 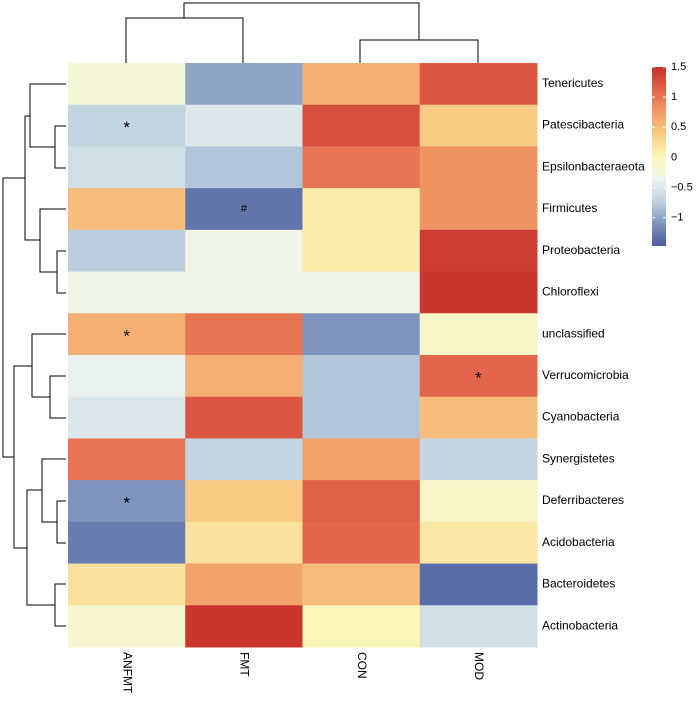 What do you see at coordinates (569, 208) in the screenshot?
I see `row-label: Firmicutes` at bounding box center [569, 208].